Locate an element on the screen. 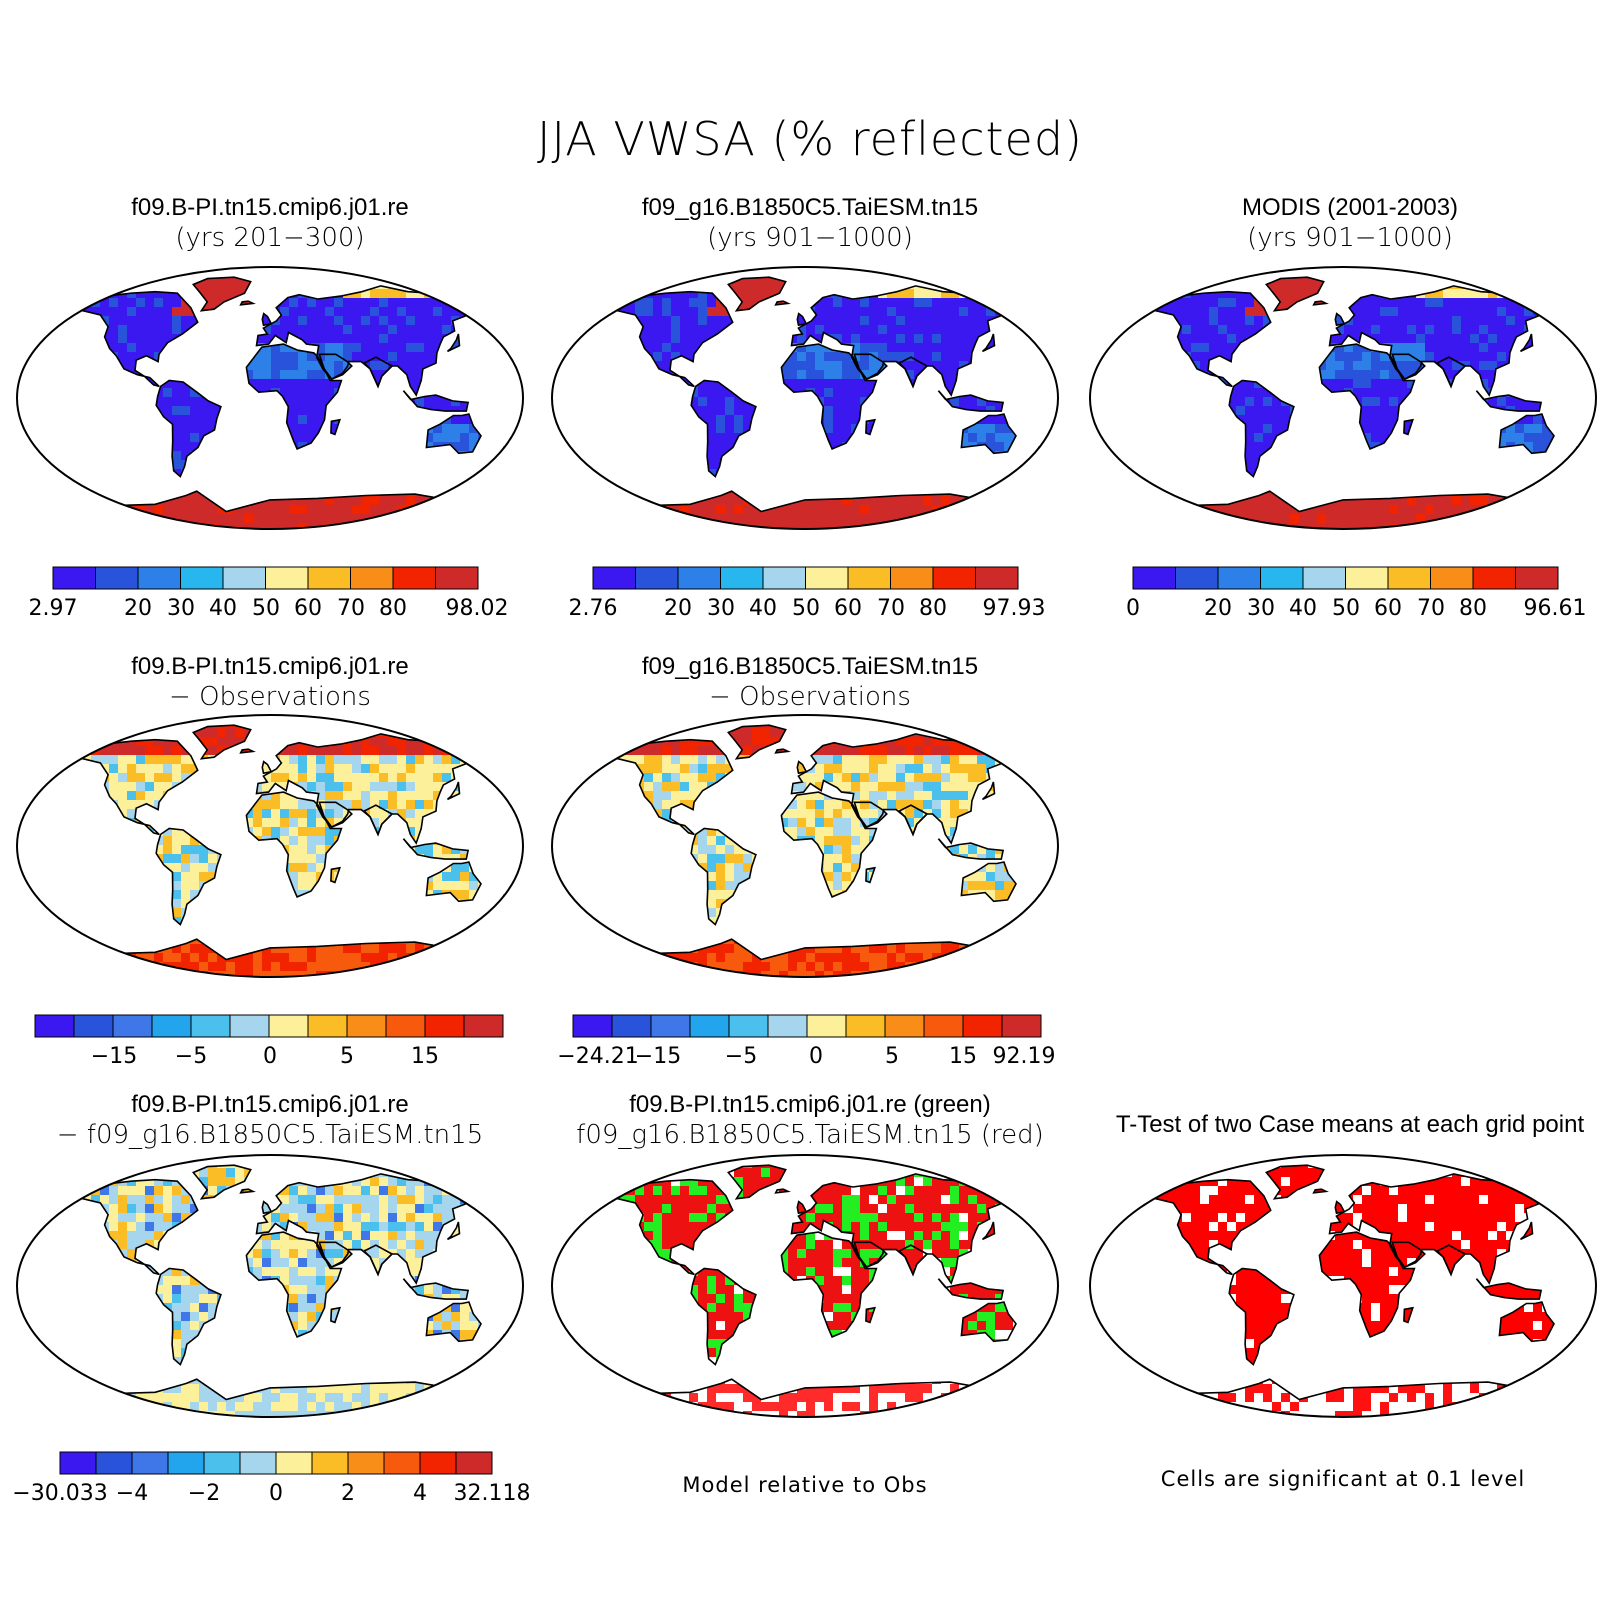  colorbar-label: −5 is located at coordinates (741, 1056).